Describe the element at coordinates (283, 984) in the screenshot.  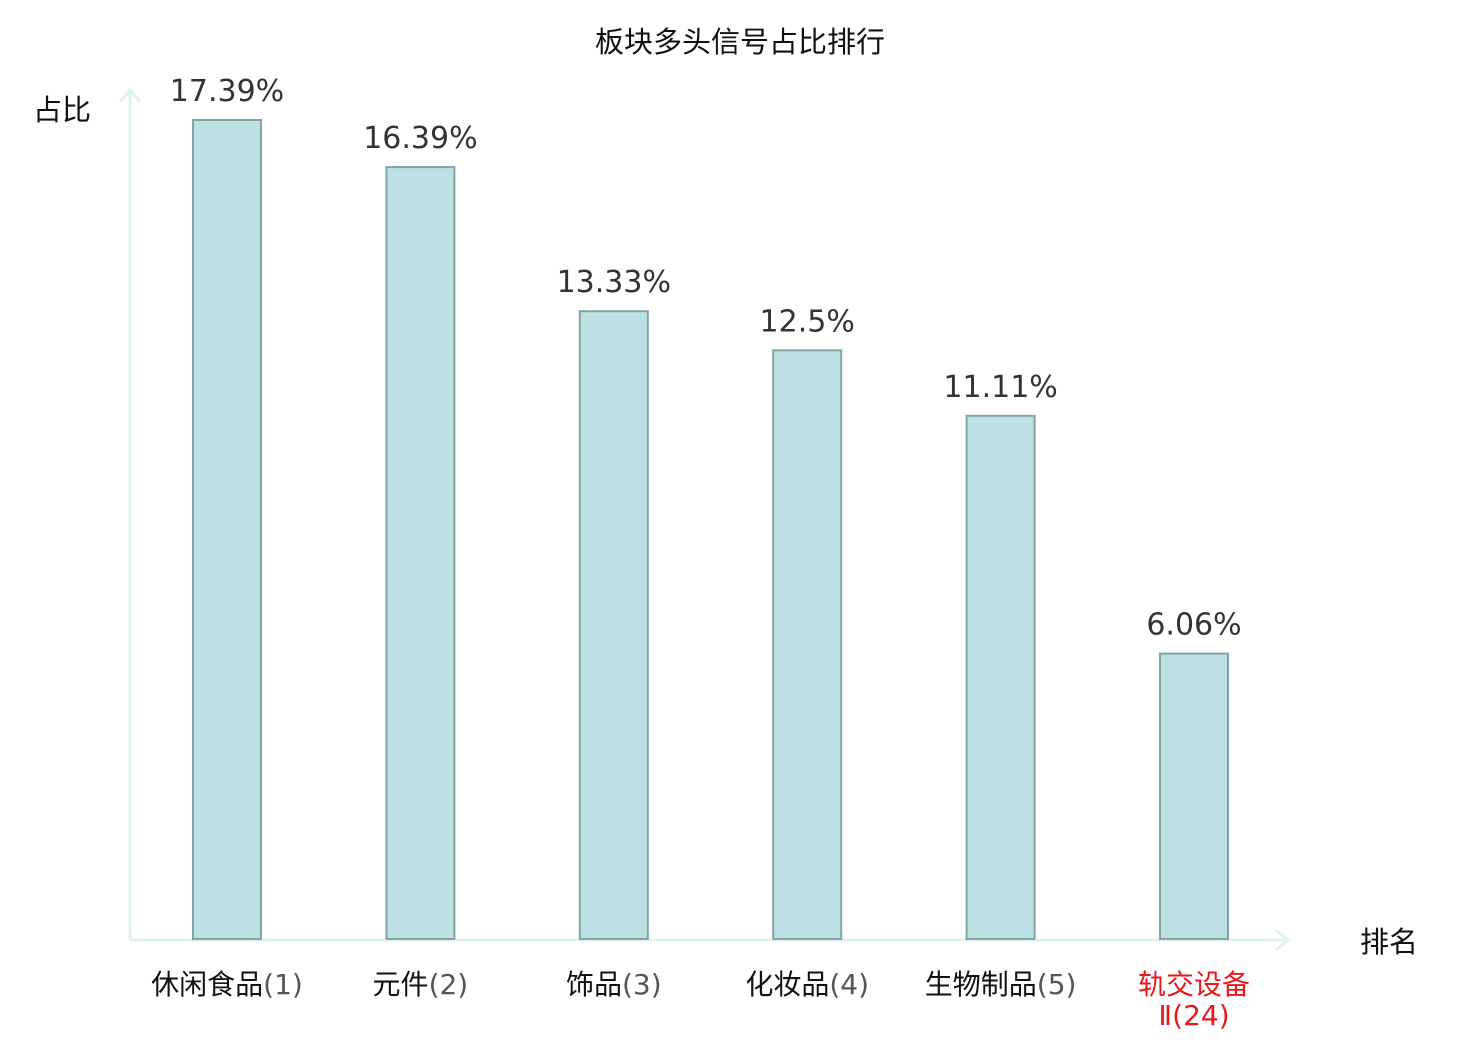
I see `category-rank-1: (1)` at that location.